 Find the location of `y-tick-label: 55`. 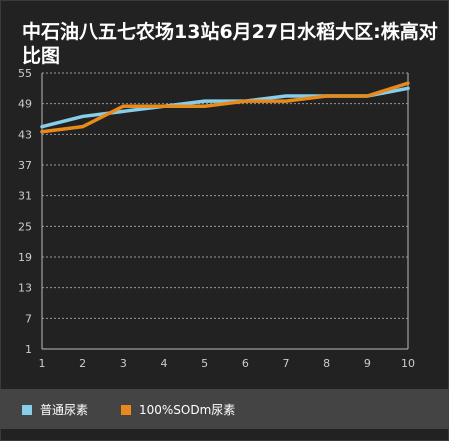

y-tick-label: 55 is located at coordinates (25, 73).